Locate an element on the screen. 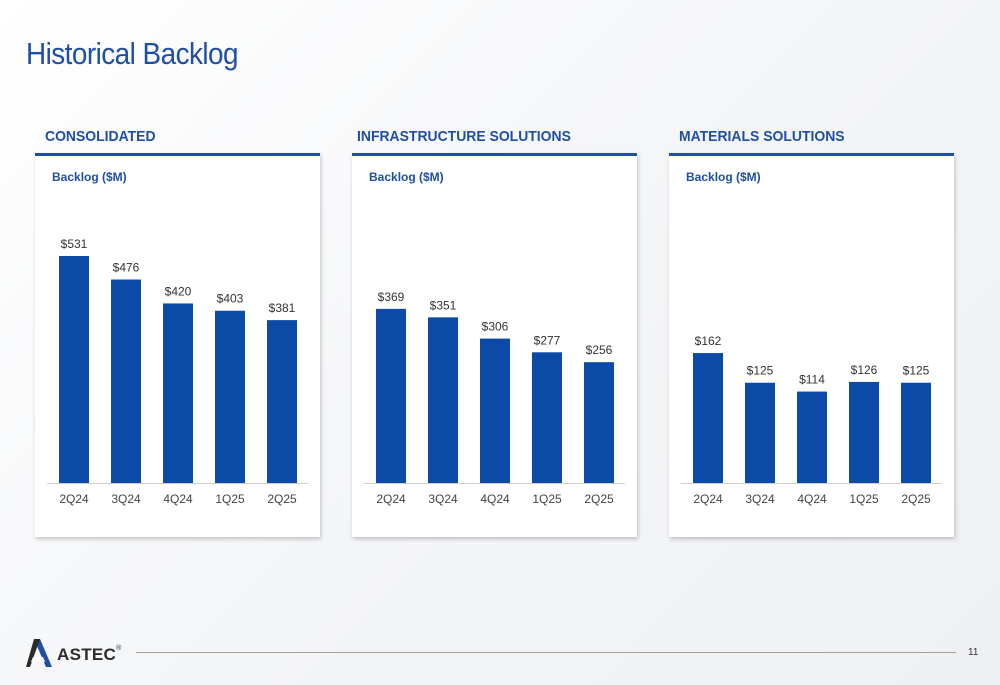  data-label: $162 is located at coordinates (708, 341).